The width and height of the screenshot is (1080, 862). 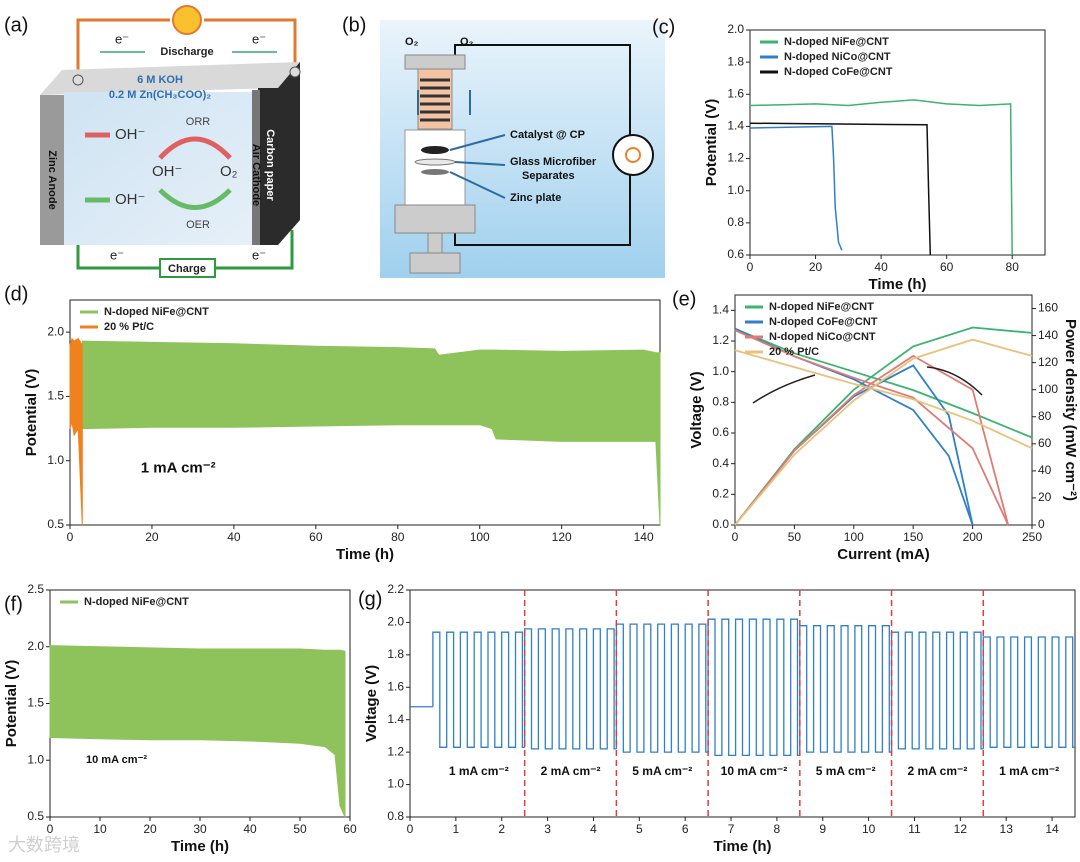 What do you see at coordinates (116, 760) in the screenshot?
I see `annotation: 10 mA cm⁻²` at bounding box center [116, 760].